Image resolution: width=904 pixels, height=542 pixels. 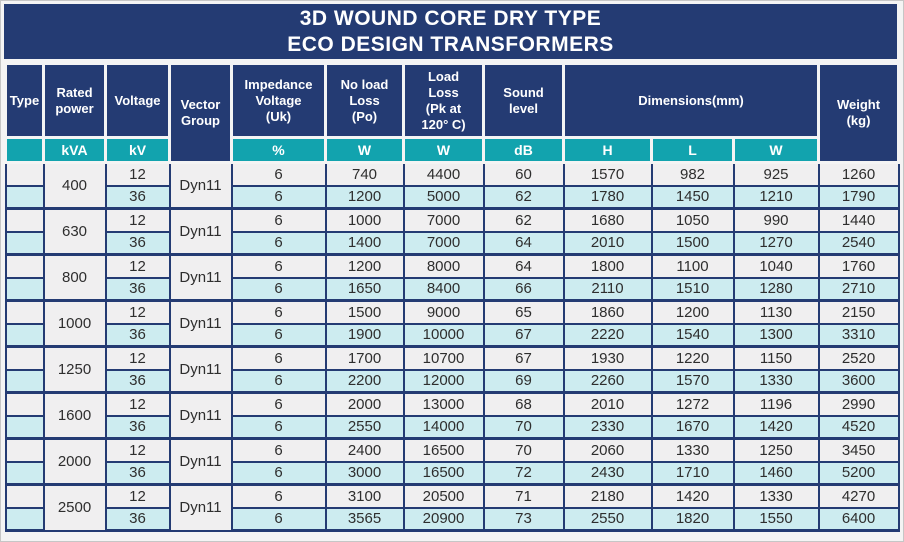 What do you see at coordinates (452, 243) in the screenshot?
I see `table-row: 36 6 1400 7000 64 2010 1500 1270 2540` at bounding box center [452, 243].